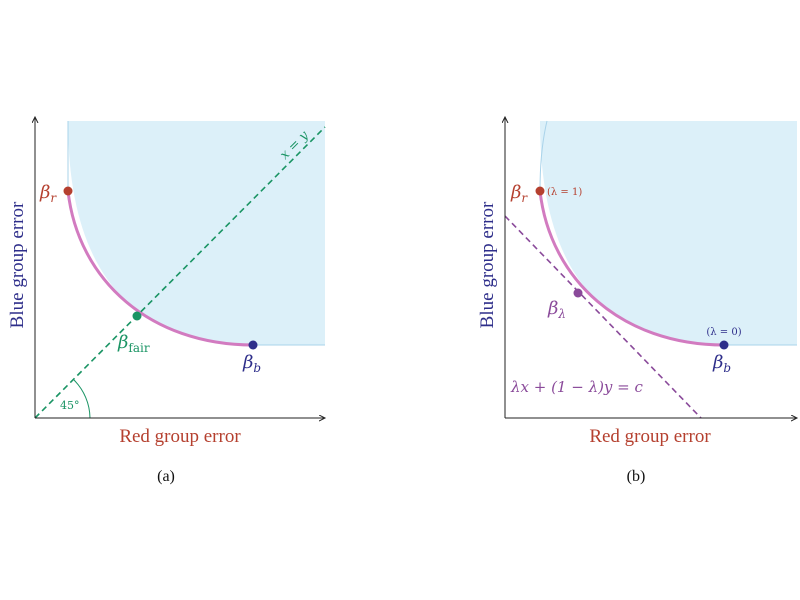 The width and height of the screenshot is (800, 600). I want to click on caption-a: (a), so click(166, 476).